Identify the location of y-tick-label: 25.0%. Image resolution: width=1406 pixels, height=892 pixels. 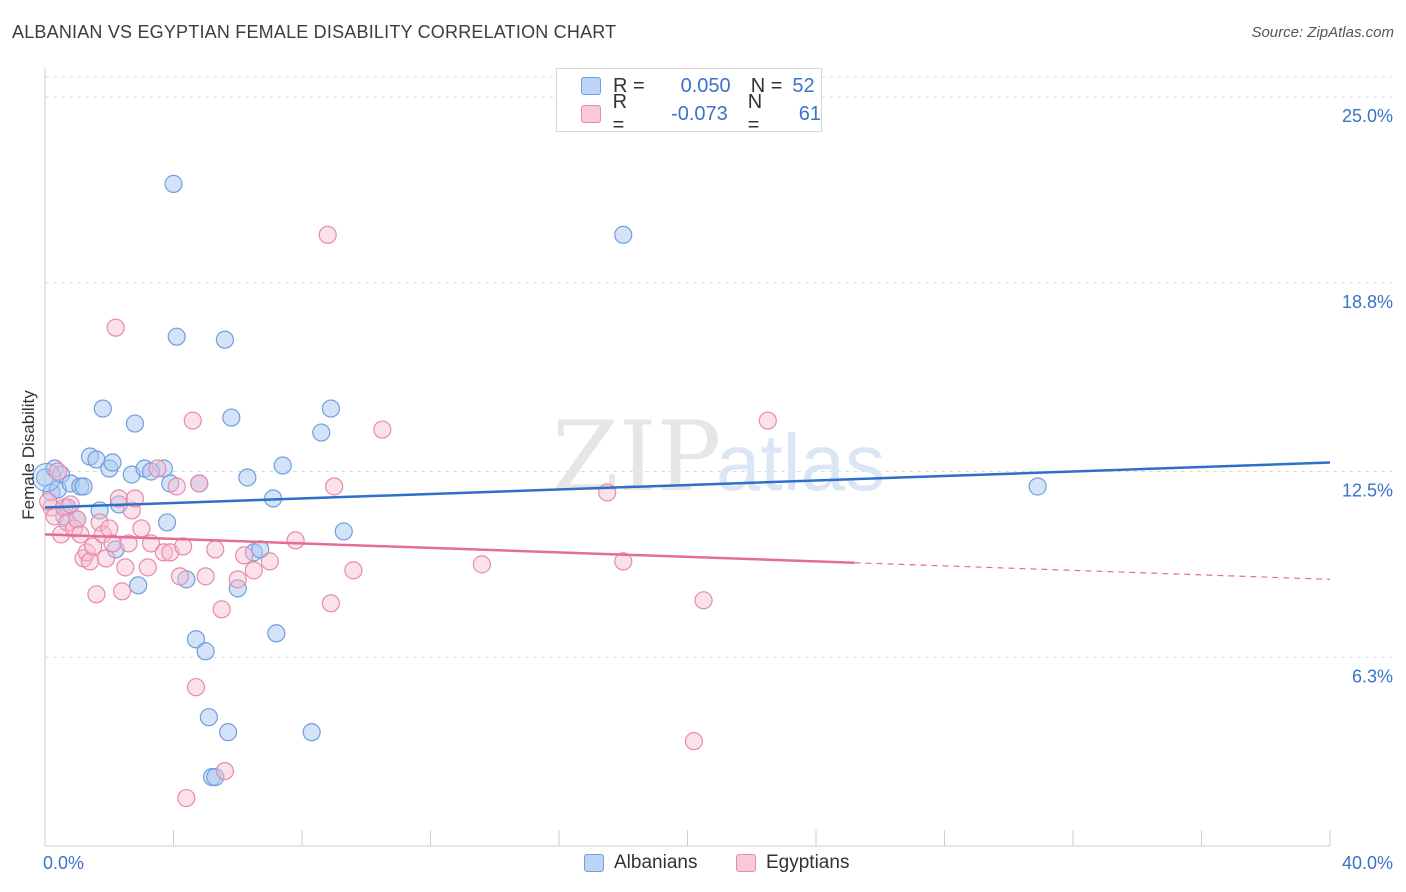
(1367, 116).